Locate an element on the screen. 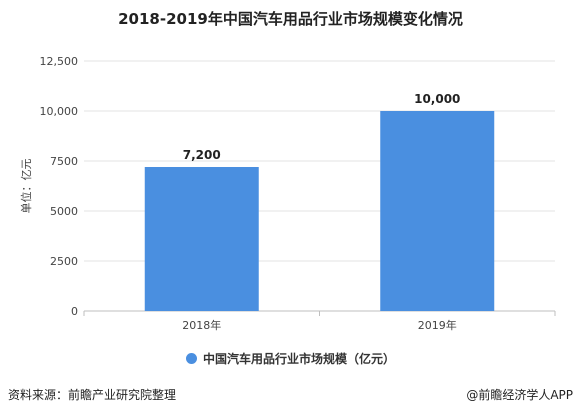 Image resolution: width=581 pixels, height=414 pixels. brand-credit: @前瞻经济学人APP is located at coordinates (519, 395).